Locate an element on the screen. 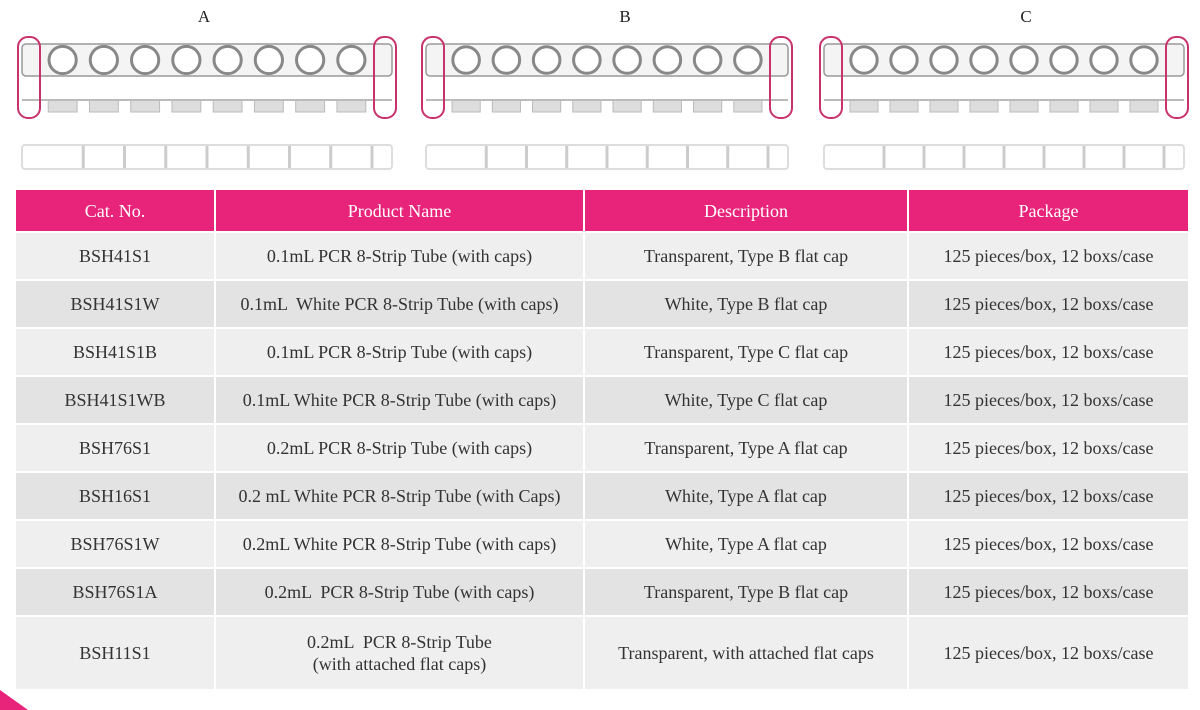 This screenshot has height=710, width=1200. cell-text: White, Type A flat cap is located at coordinates (746, 496).